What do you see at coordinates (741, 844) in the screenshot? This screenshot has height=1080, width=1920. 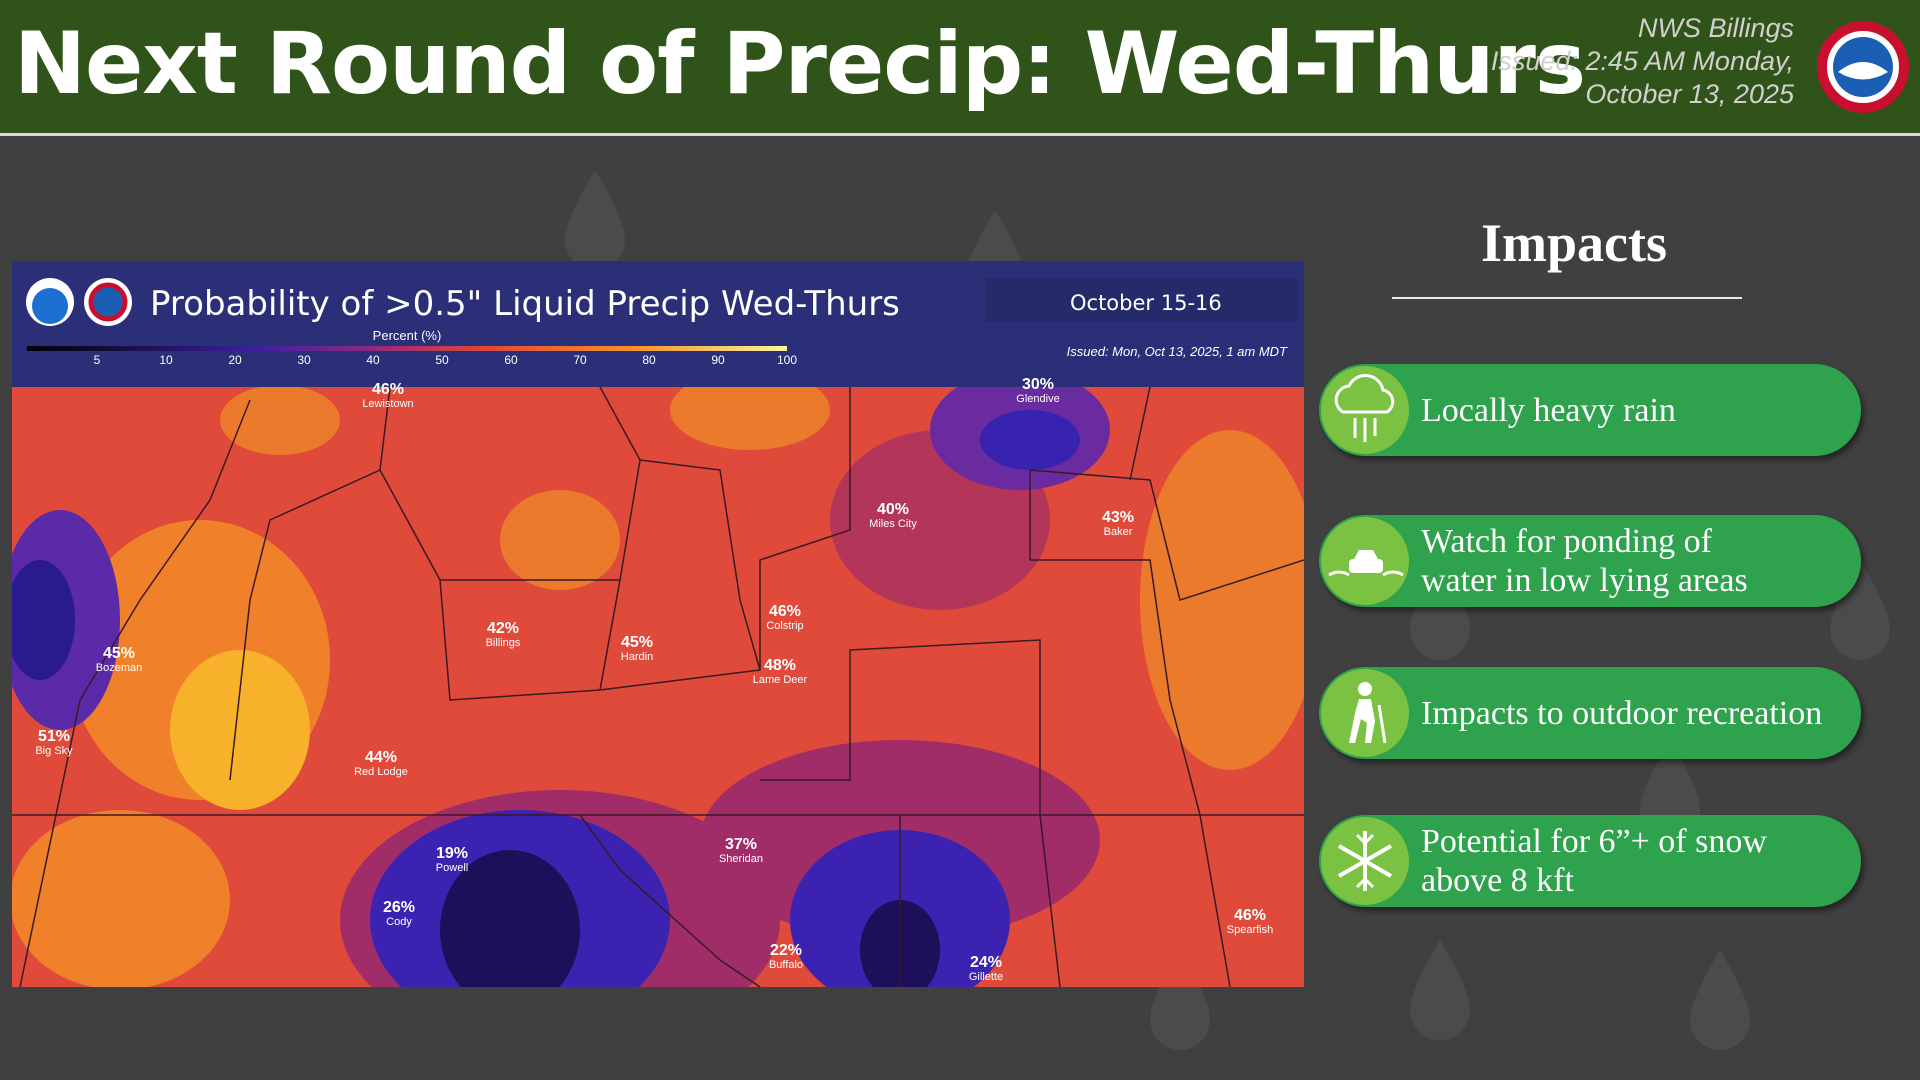 I see `city-value: 37%` at bounding box center [741, 844].